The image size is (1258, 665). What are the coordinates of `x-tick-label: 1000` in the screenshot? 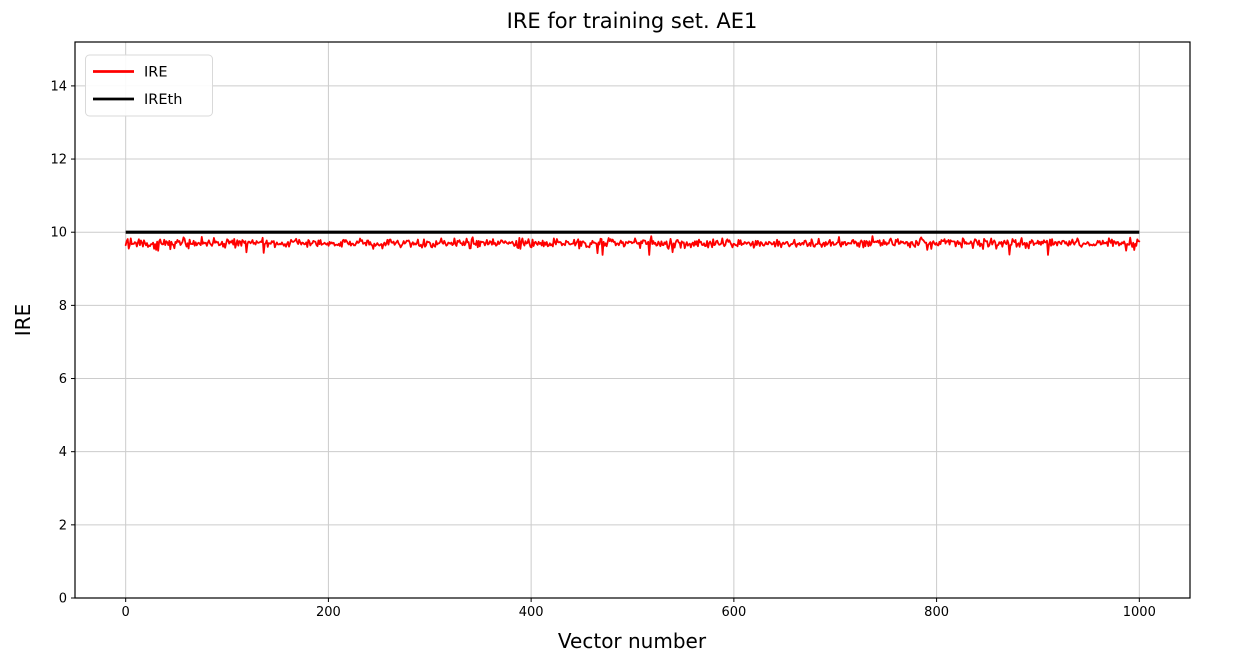 It's located at (1139, 612).